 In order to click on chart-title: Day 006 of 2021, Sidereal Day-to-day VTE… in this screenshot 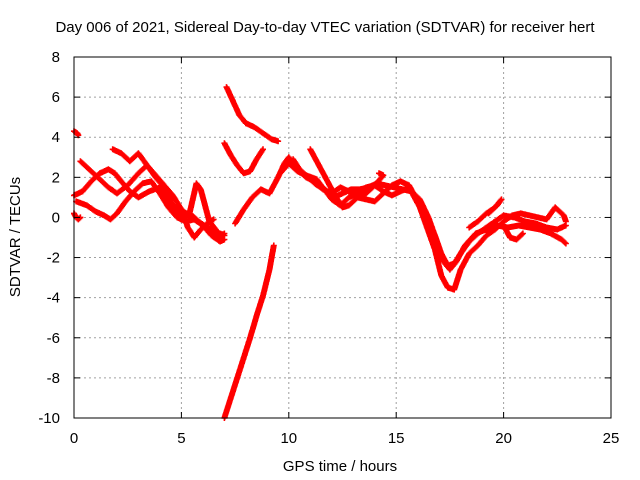, I will do `click(325, 27)`.